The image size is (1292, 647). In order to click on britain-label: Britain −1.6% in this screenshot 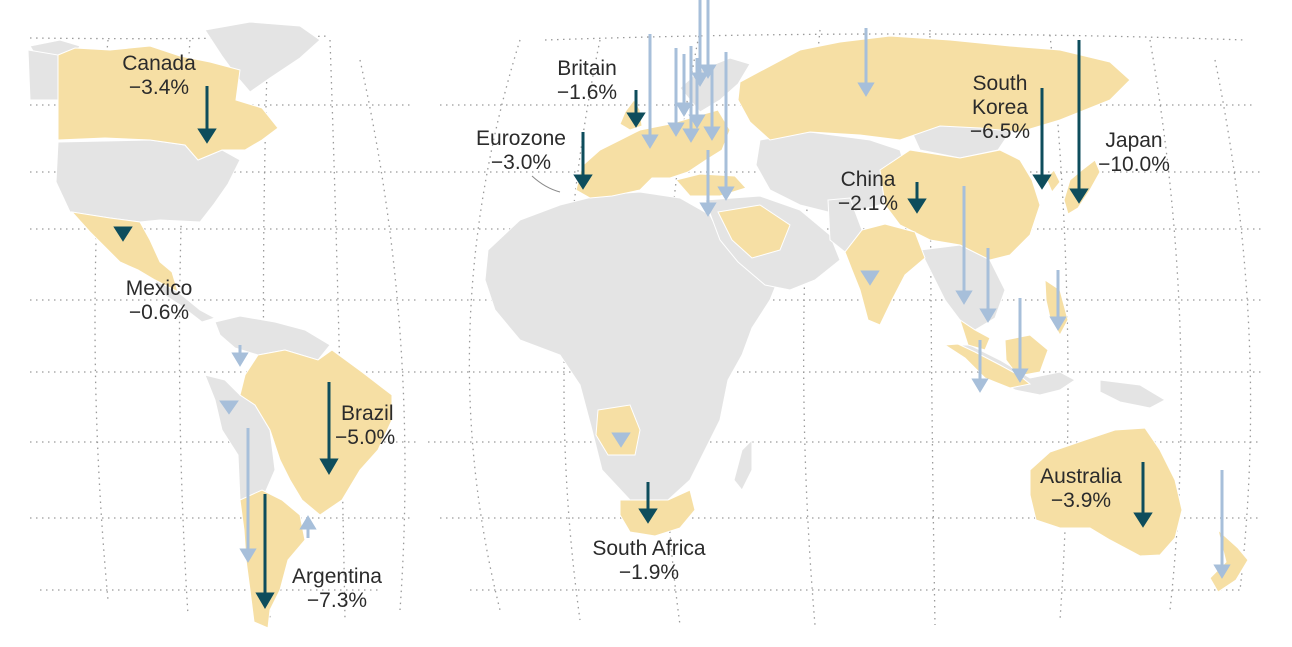, I will do `click(587, 81)`.